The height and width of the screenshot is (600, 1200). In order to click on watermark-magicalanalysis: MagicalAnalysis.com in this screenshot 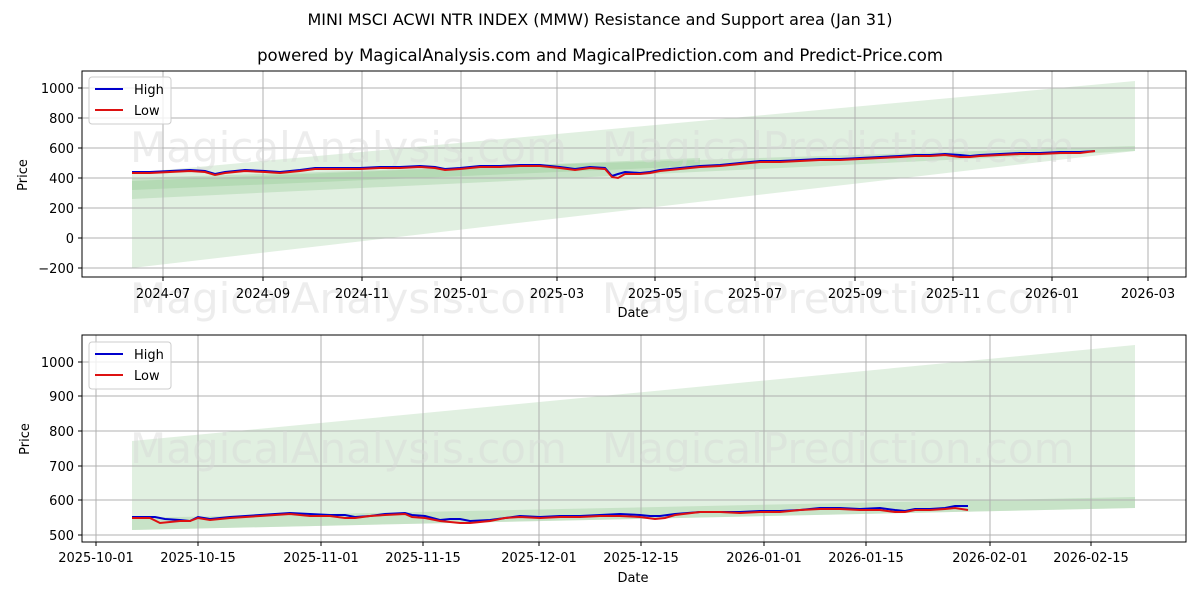, I will do `click(348, 147)`.